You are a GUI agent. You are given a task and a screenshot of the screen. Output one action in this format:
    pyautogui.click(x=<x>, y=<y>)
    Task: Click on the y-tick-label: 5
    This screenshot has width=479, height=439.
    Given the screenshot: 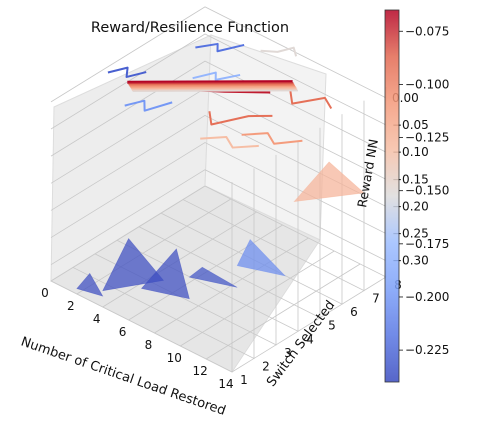 What is the action you would take?
    pyautogui.click(x=332, y=326)
    